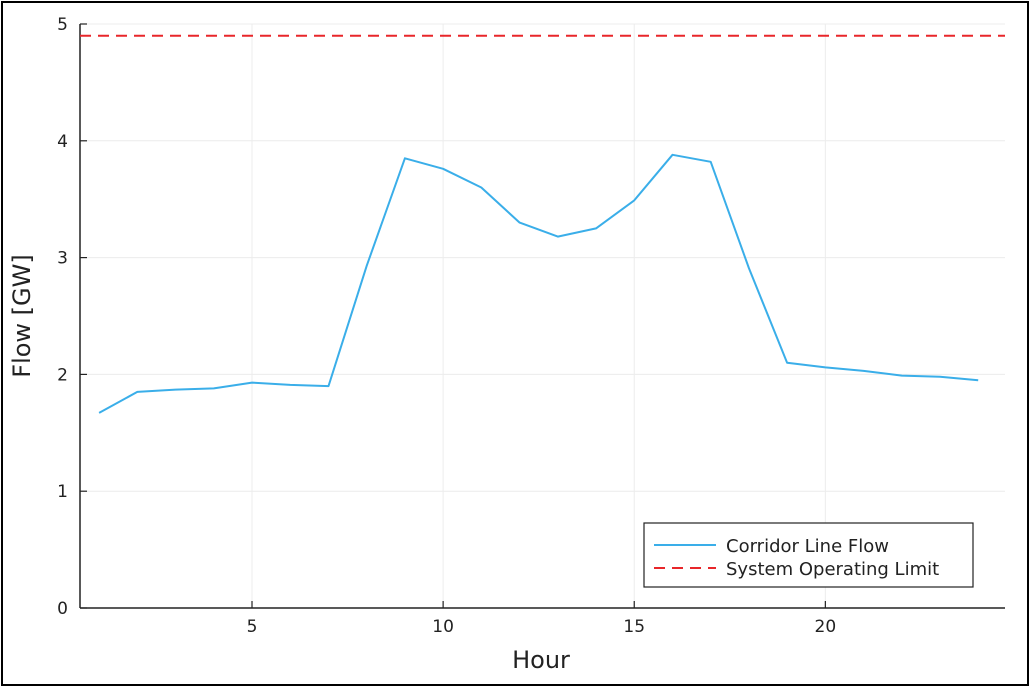 The height and width of the screenshot is (687, 1030). What do you see at coordinates (252, 627) in the screenshot?
I see `x-tick-label: 5` at bounding box center [252, 627].